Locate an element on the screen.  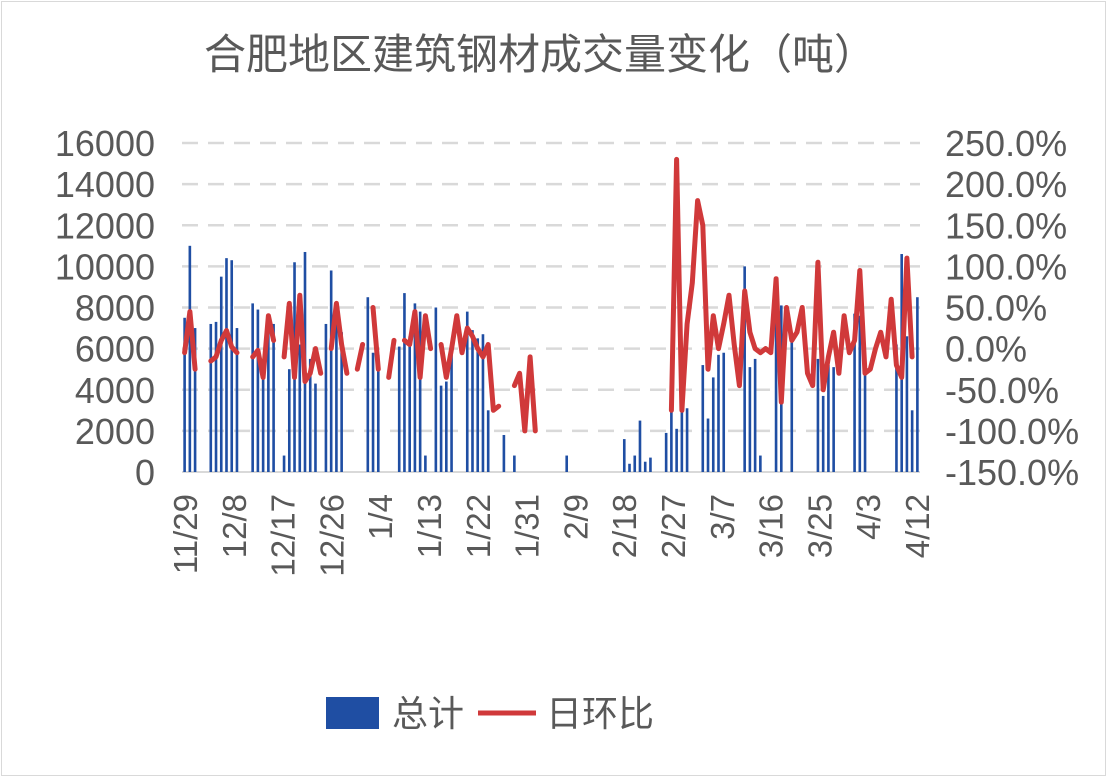
left-tick-label: 2000 is located at coordinates (115, 431).